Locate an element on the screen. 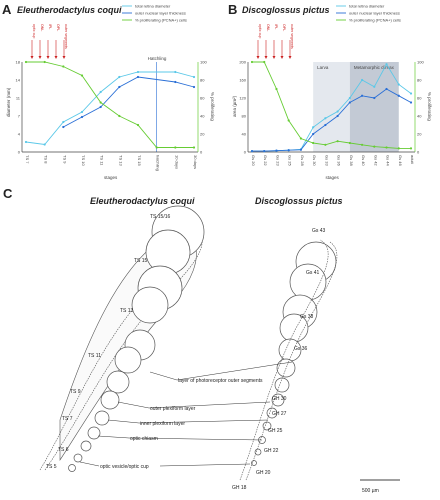 The image size is (440, 500). label-gs43: Gs 43 is located at coordinates (319, 231).